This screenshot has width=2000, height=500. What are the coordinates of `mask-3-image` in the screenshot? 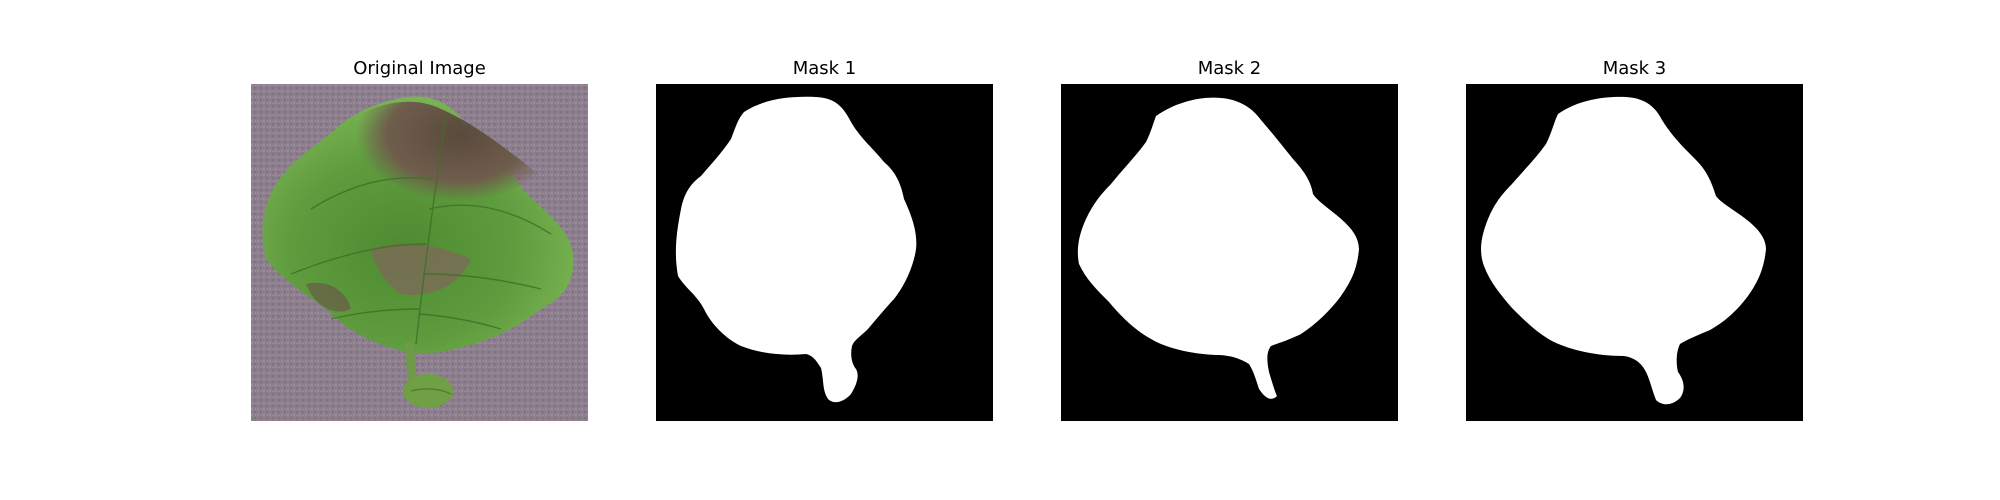 It's located at (1634, 252).